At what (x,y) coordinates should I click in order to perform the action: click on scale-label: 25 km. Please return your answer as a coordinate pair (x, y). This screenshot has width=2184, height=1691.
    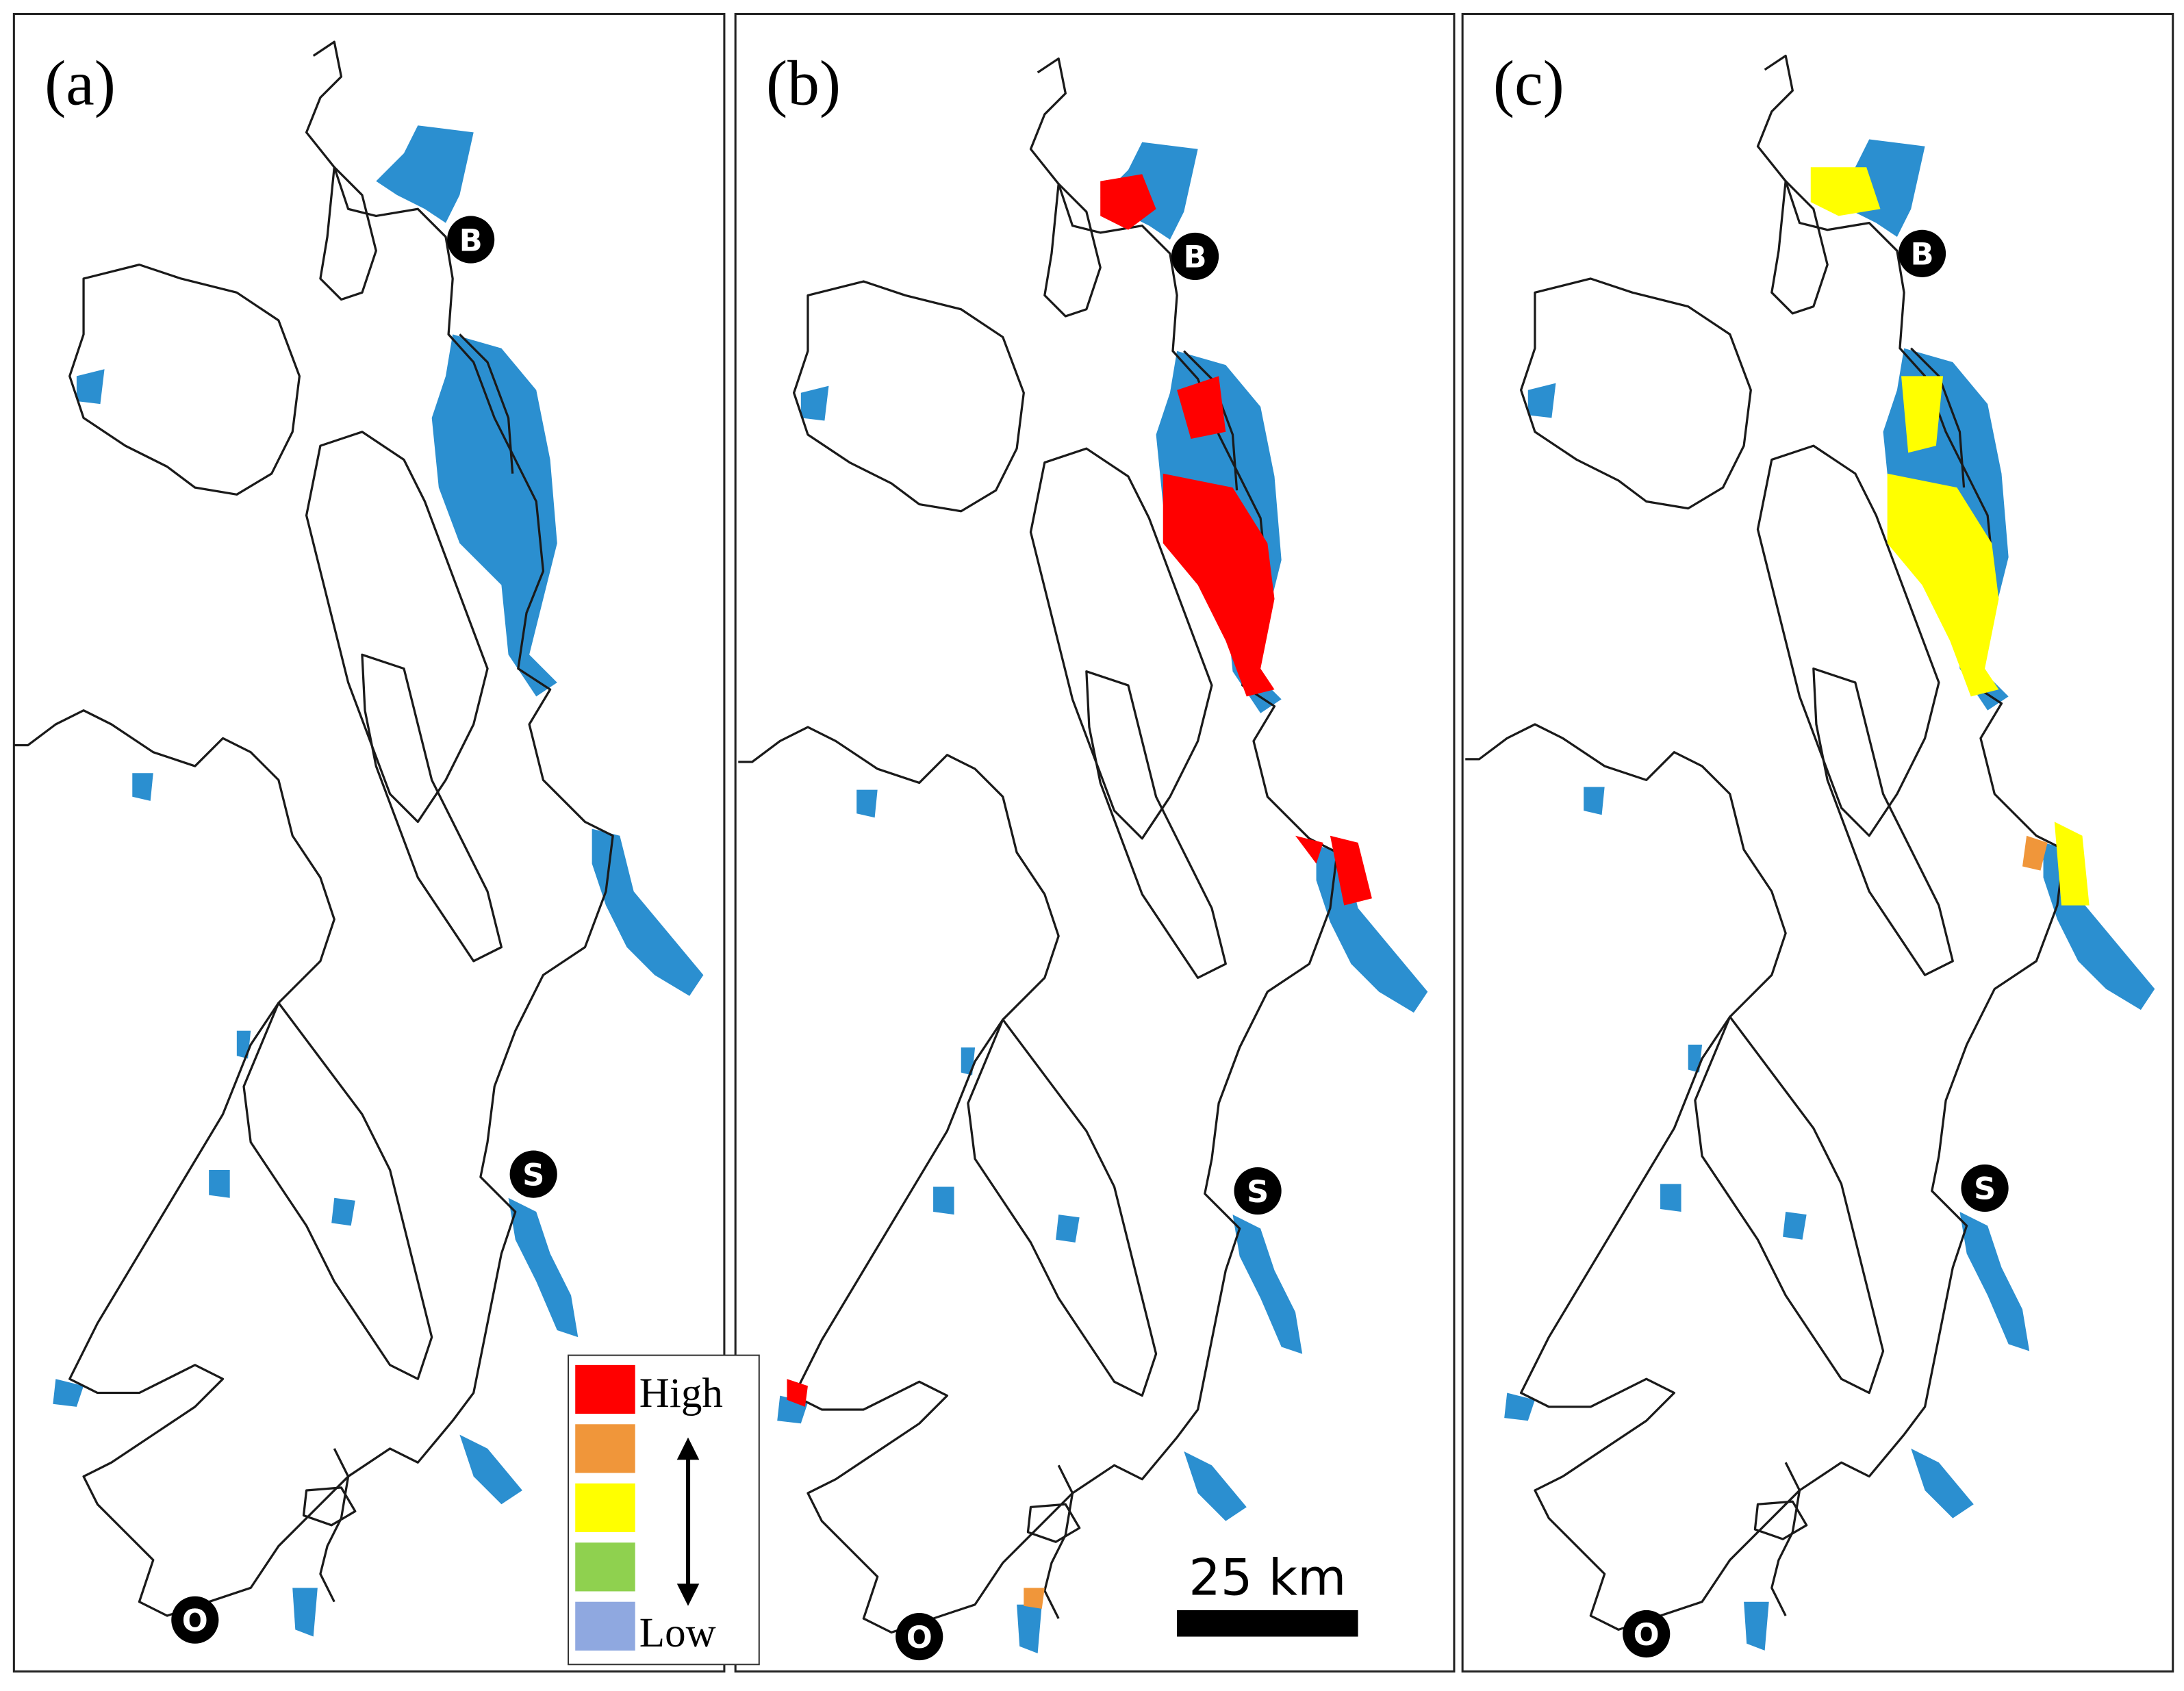
    Looking at the image, I should click on (1267, 1578).